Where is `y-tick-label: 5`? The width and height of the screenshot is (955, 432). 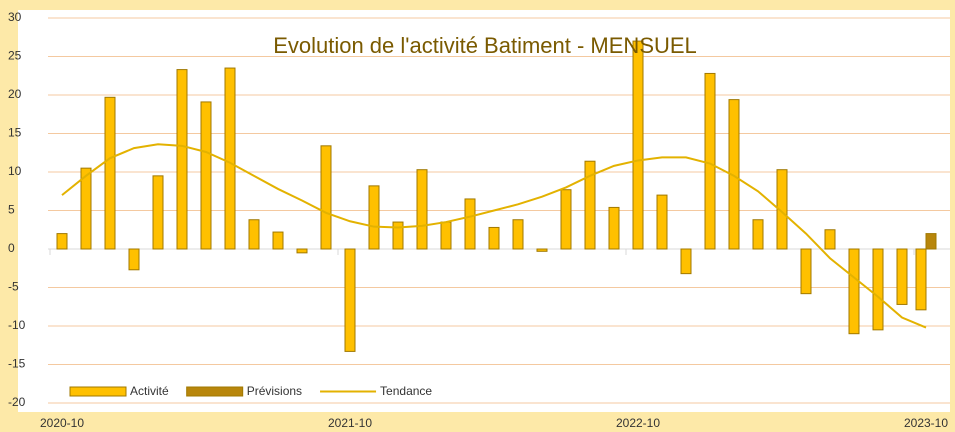 y-tick-label: 5 is located at coordinates (11, 210).